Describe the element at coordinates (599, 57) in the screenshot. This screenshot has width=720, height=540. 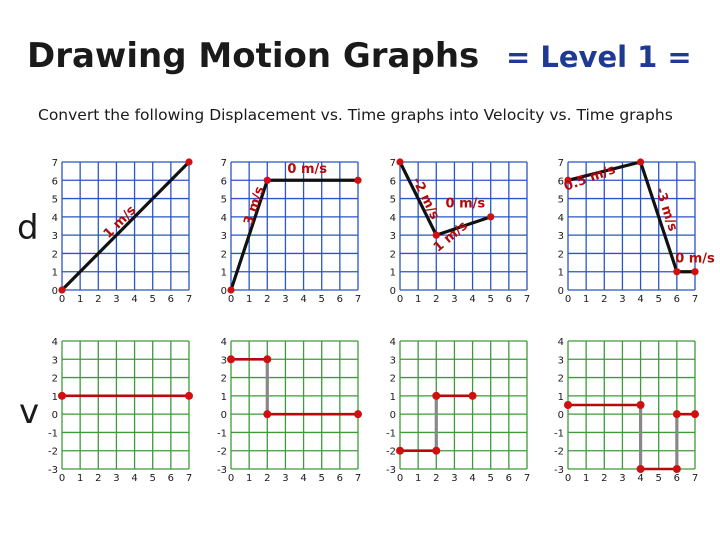
I see `level-label: = Level 1 =` at that location.